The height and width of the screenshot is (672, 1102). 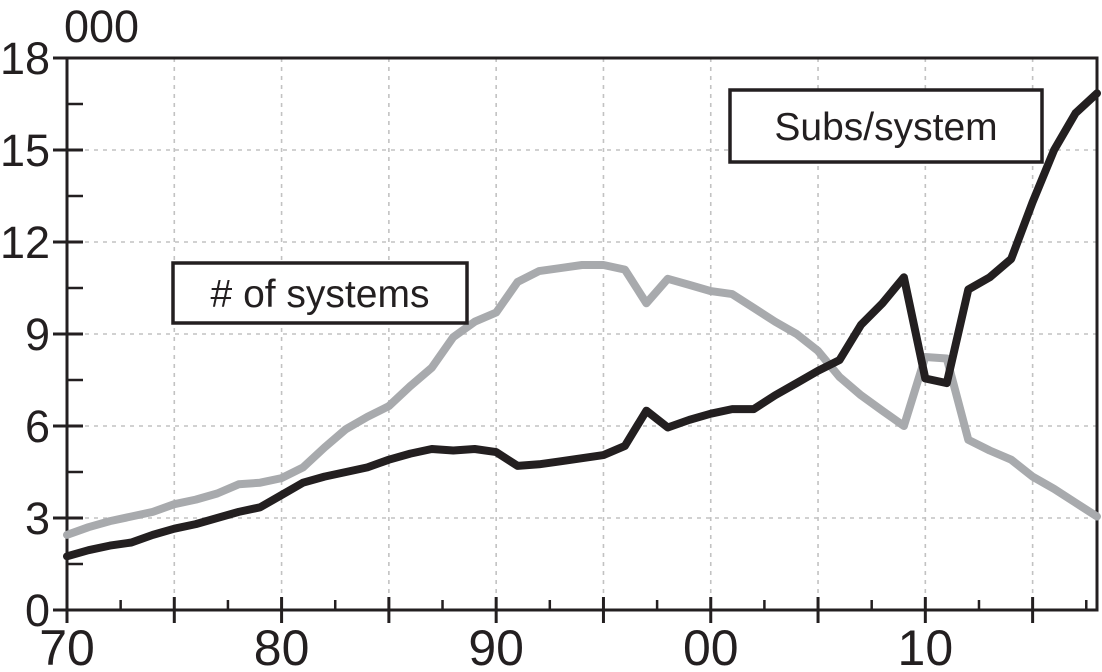 I want to click on y-tick-label: 3, so click(x=37, y=518).